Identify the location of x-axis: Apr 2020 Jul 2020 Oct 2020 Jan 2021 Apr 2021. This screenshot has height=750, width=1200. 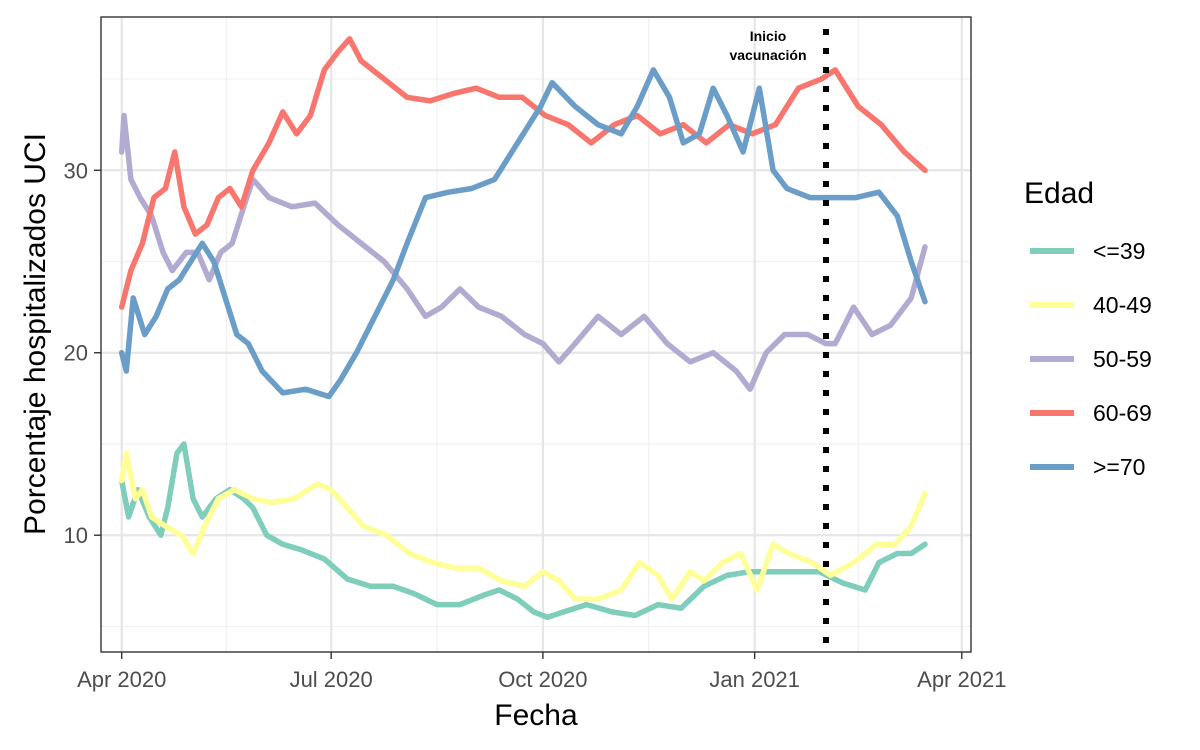
(541, 672).